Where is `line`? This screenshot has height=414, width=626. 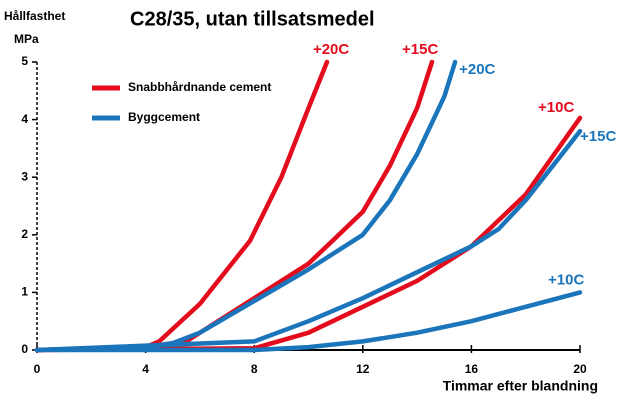 line is located at coordinates (308, 321).